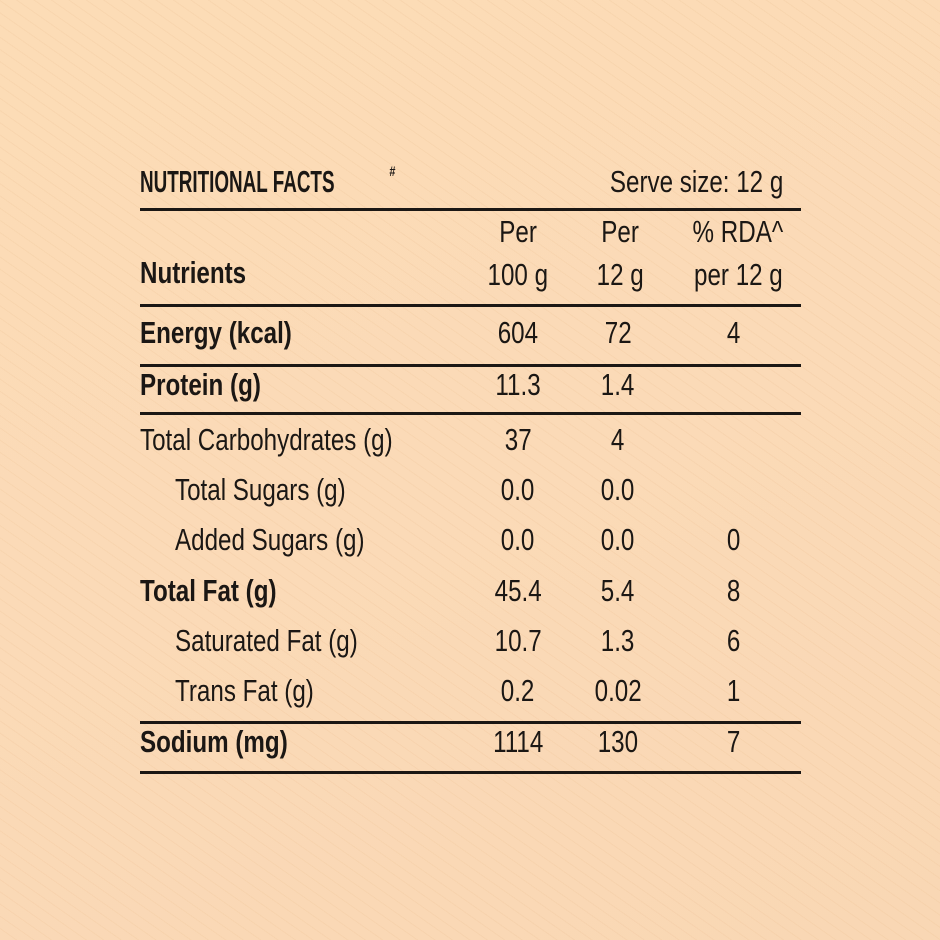  What do you see at coordinates (518, 640) in the screenshot?
I see `value-per-100g: 10.7` at bounding box center [518, 640].